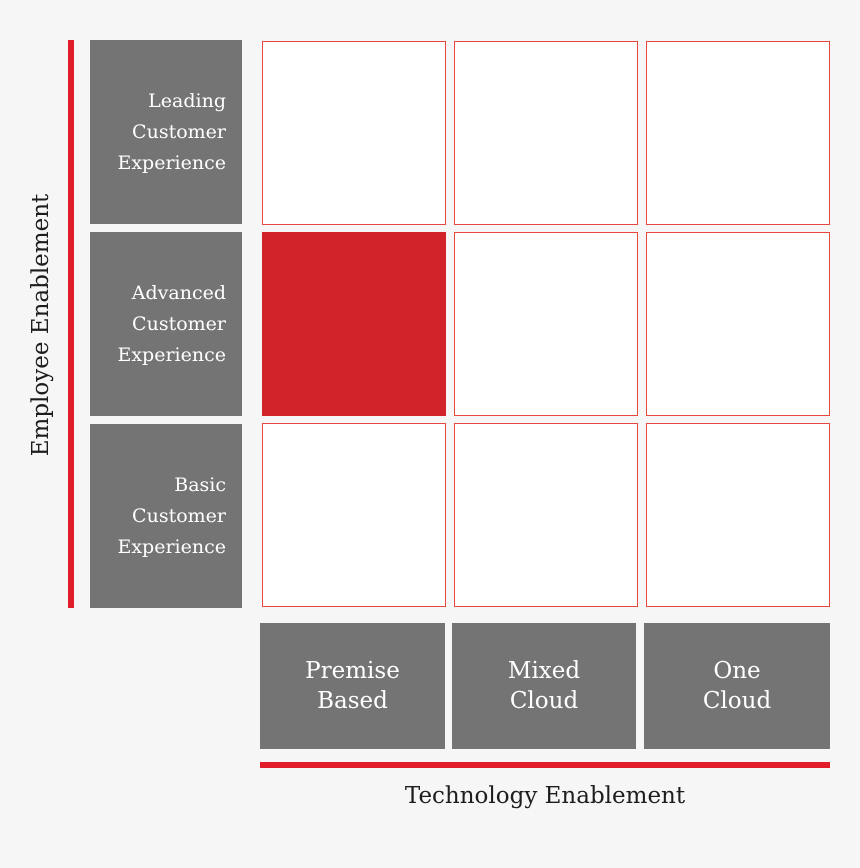 The height and width of the screenshot is (868, 860). I want to click on column-label-one-cloud: One Cloud, so click(737, 686).